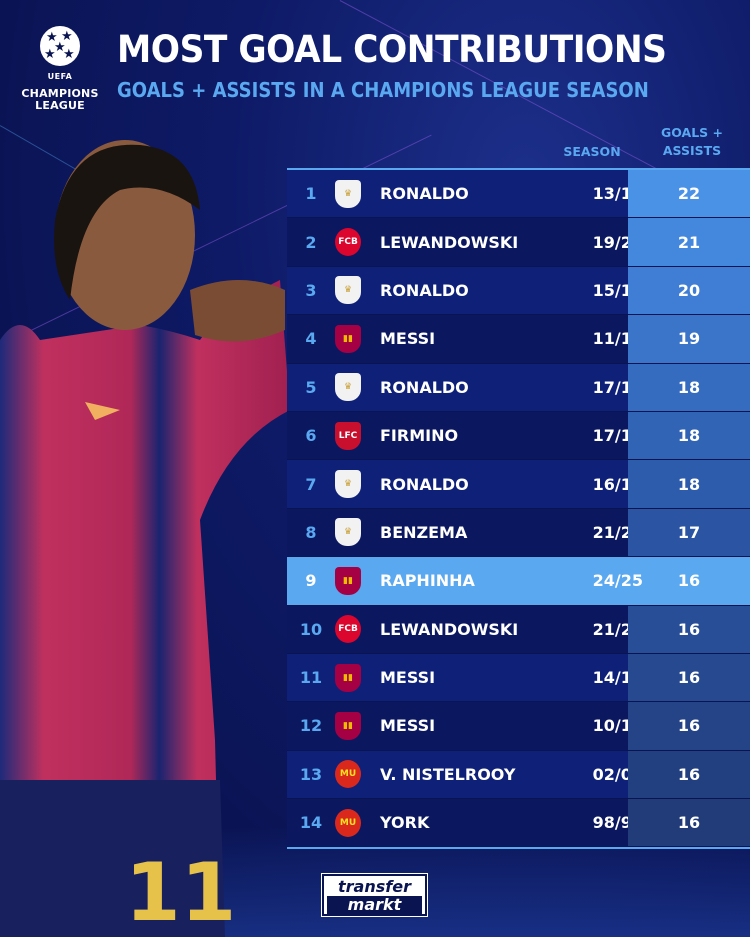 The image size is (750, 937). I want to click on rank: 3, so click(311, 290).